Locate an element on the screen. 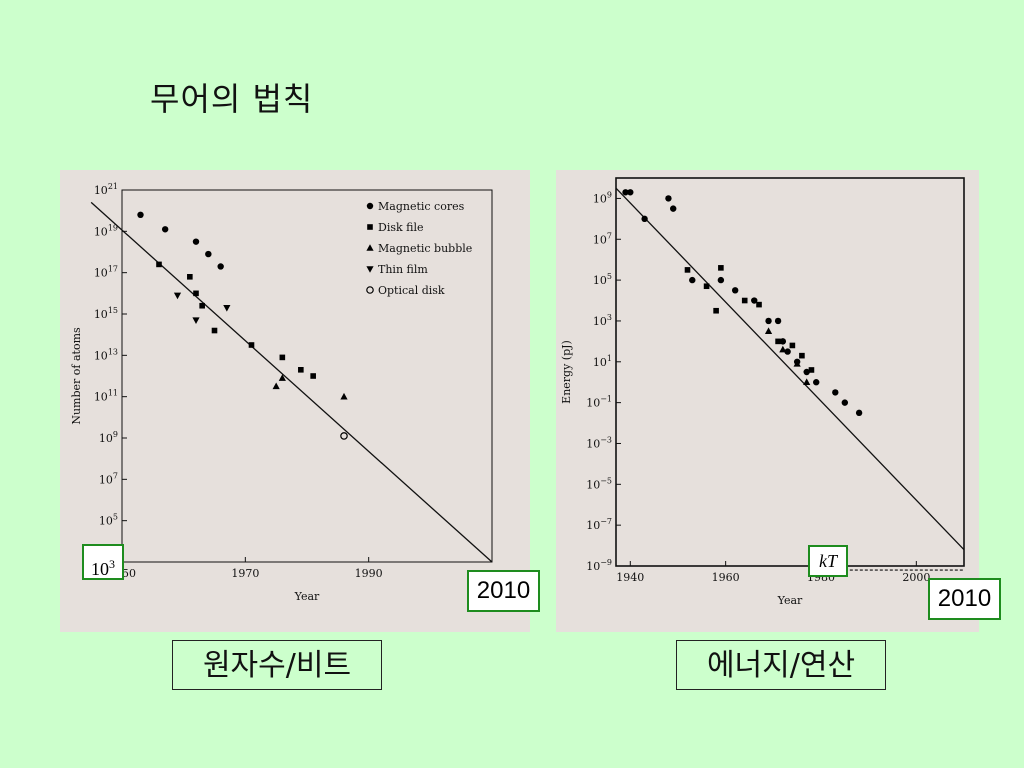 Image resolution: width=1024 pixels, height=768 pixels. y-tick-label: 10¹³ is located at coordinates (106, 354).